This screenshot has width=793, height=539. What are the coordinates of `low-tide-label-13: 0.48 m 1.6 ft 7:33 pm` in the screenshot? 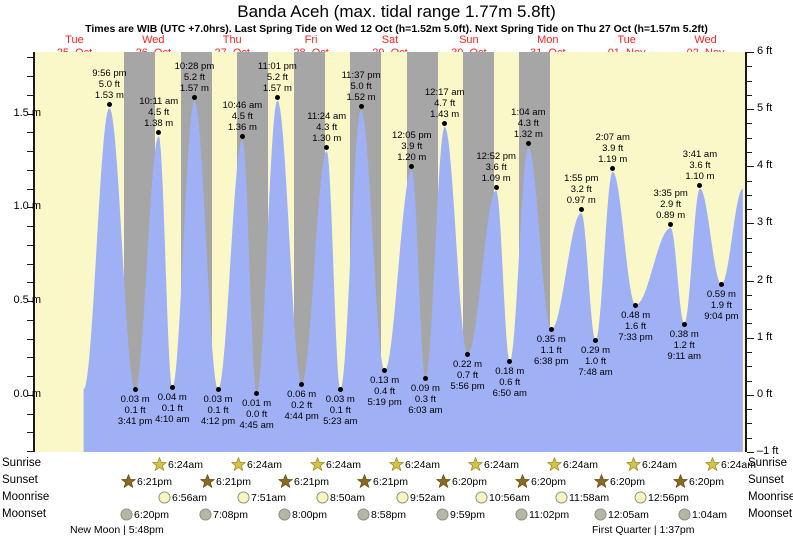 It's located at (636, 322).